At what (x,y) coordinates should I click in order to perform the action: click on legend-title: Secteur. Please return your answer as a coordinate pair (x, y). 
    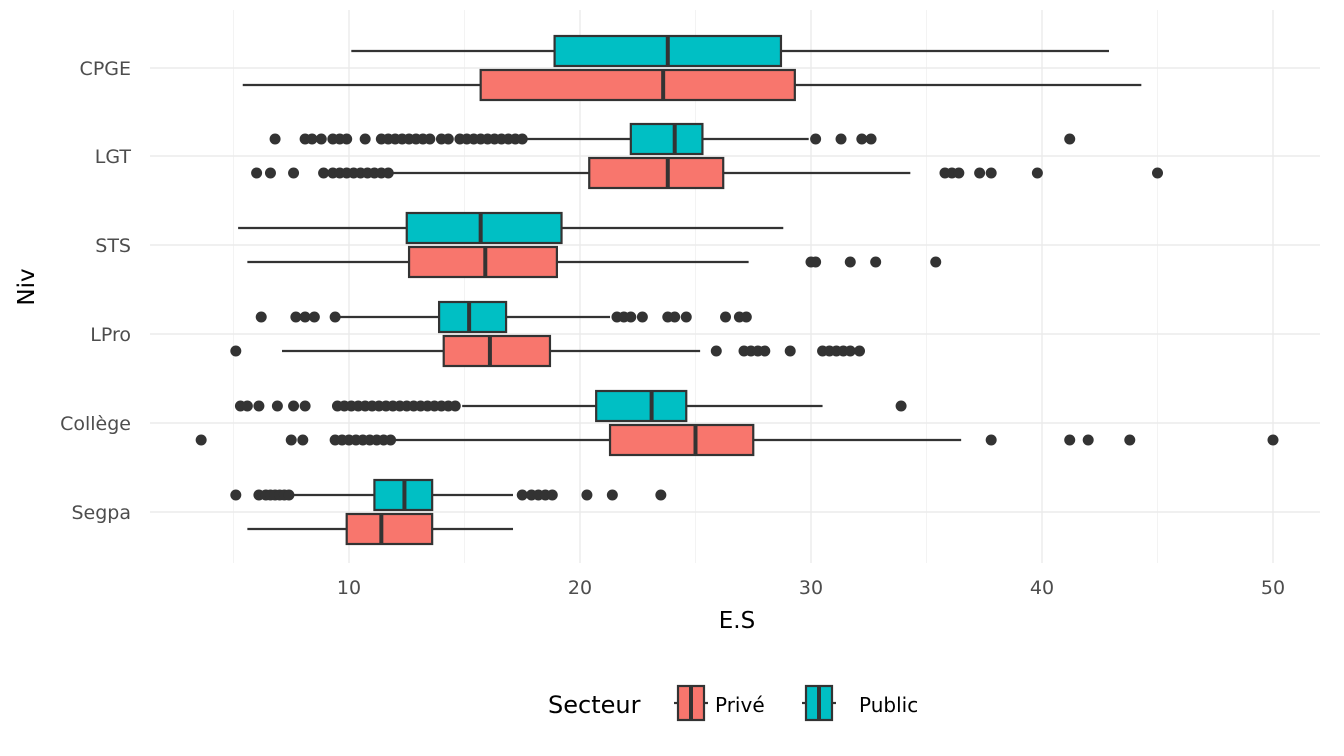
    Looking at the image, I should click on (594, 705).